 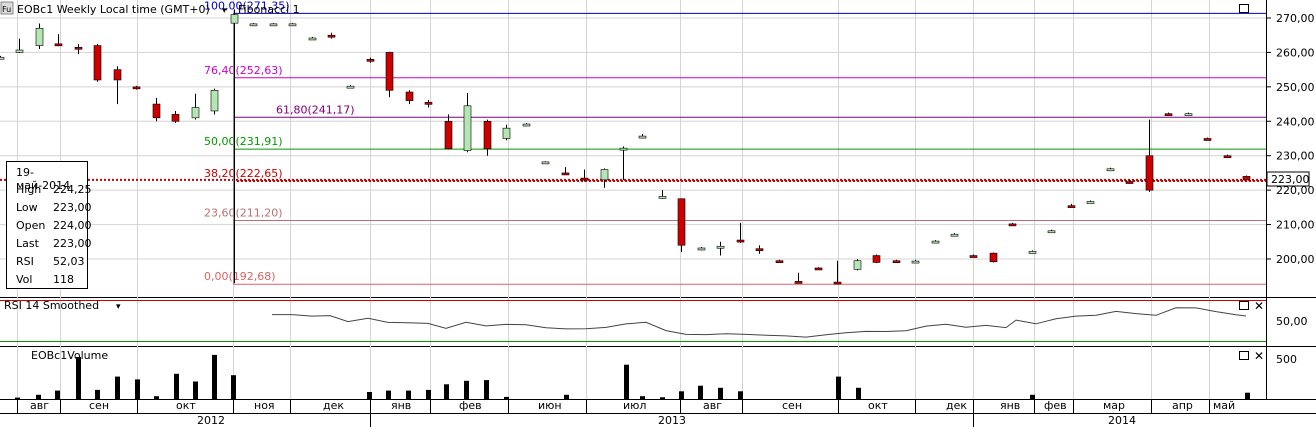 What do you see at coordinates (315, 109) in the screenshot?
I see `fib-label: 61,80(241,17)` at bounding box center [315, 109].